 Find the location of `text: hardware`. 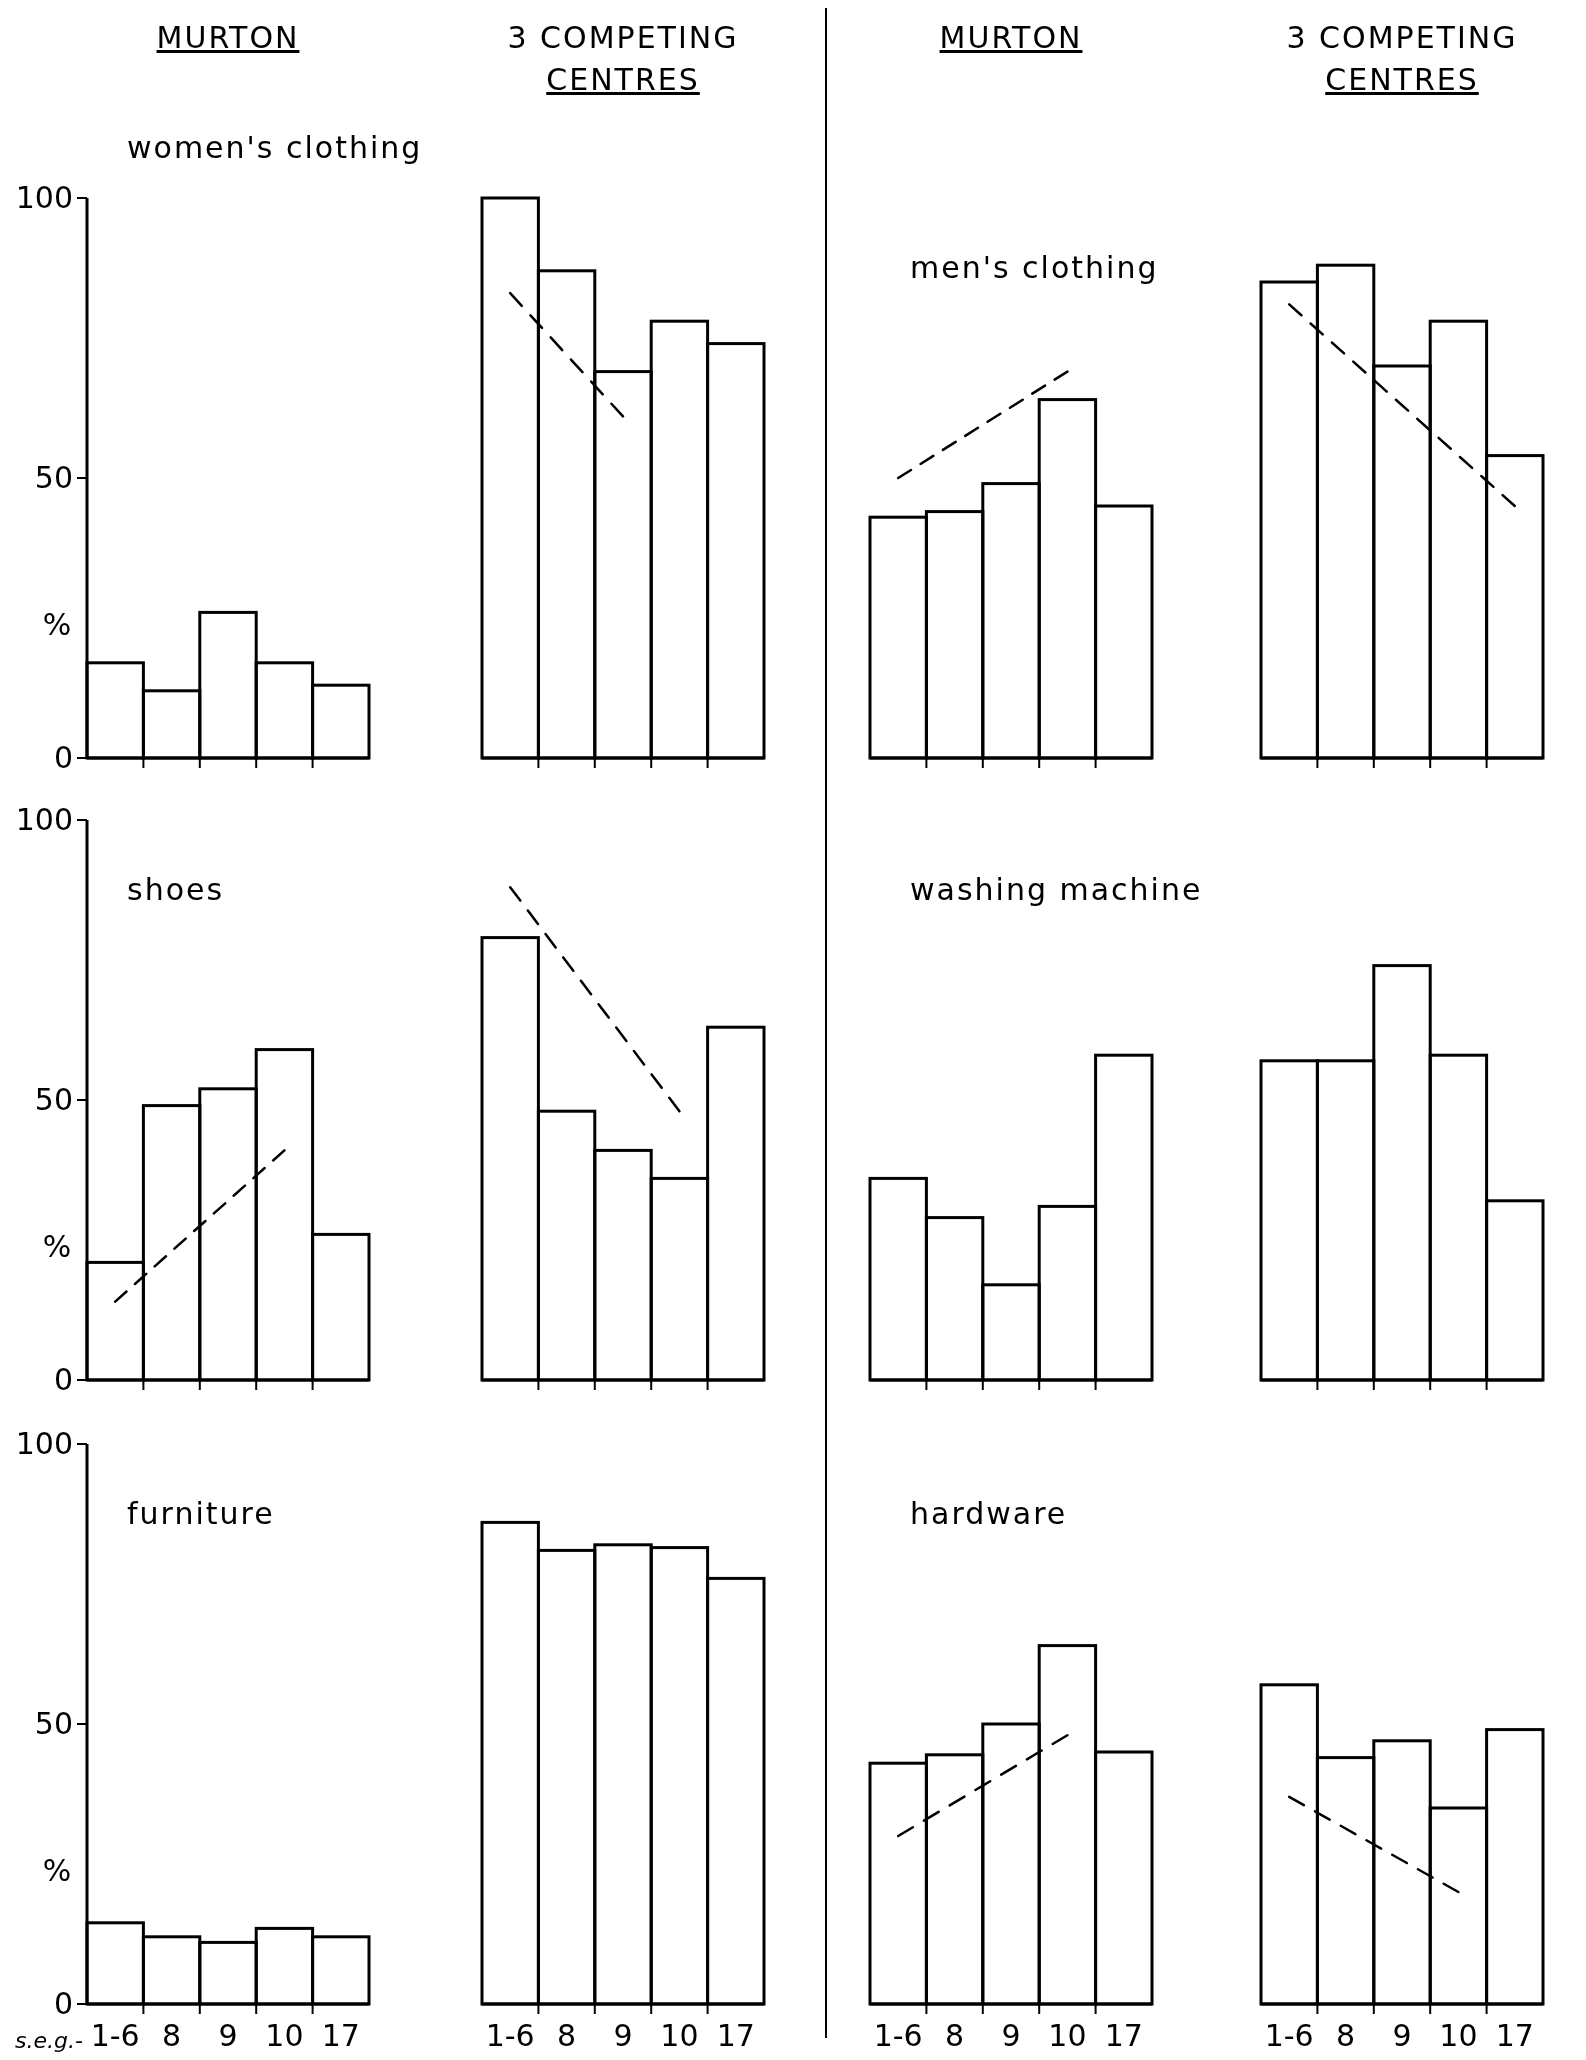

text: hardware is located at coordinates (989, 1513).